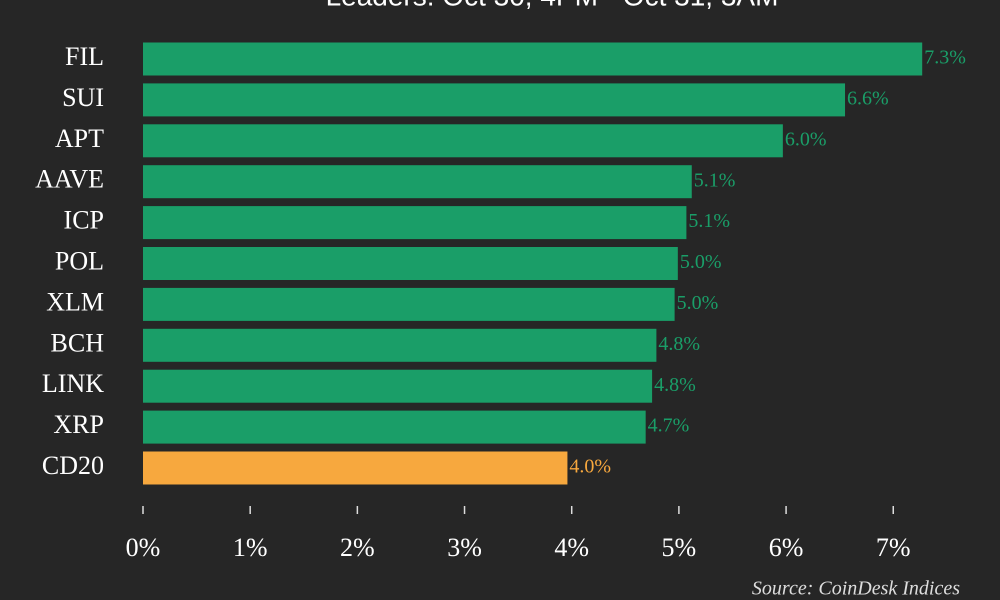  What do you see at coordinates (786, 547) in the screenshot?
I see `x-tick-label: 6%` at bounding box center [786, 547].